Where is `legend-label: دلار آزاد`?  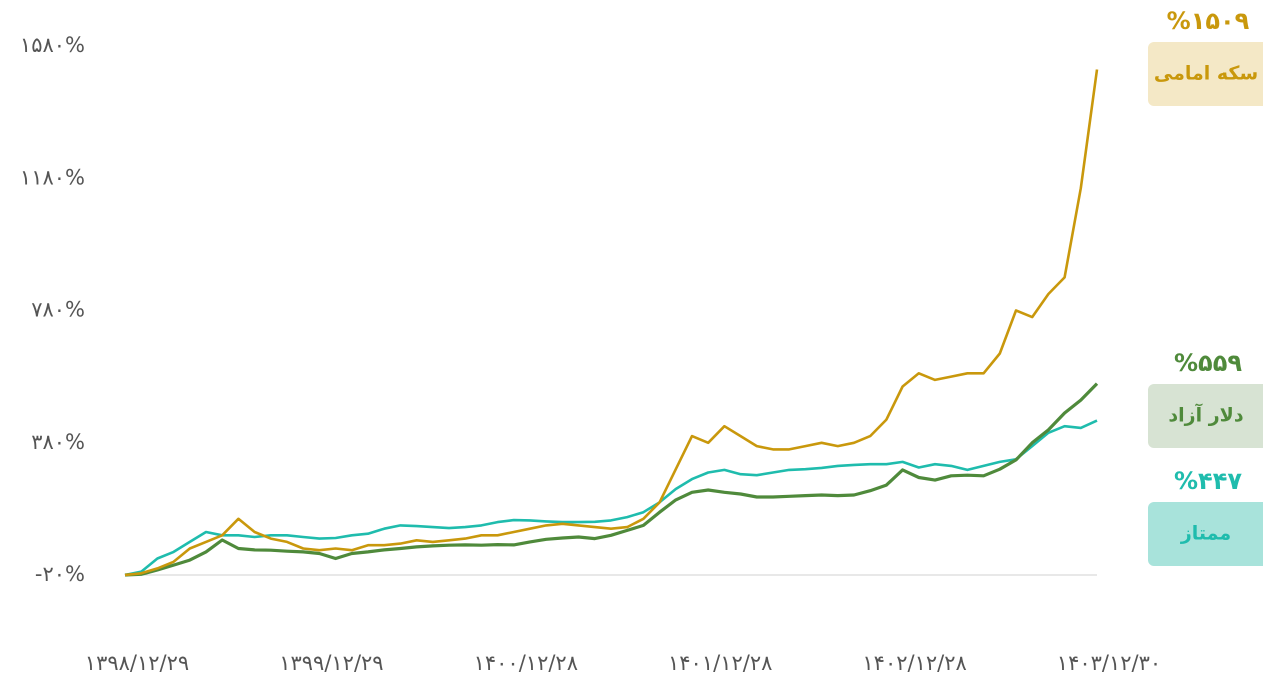
legend-label: دلار آزاد is located at coordinates (1205, 415).